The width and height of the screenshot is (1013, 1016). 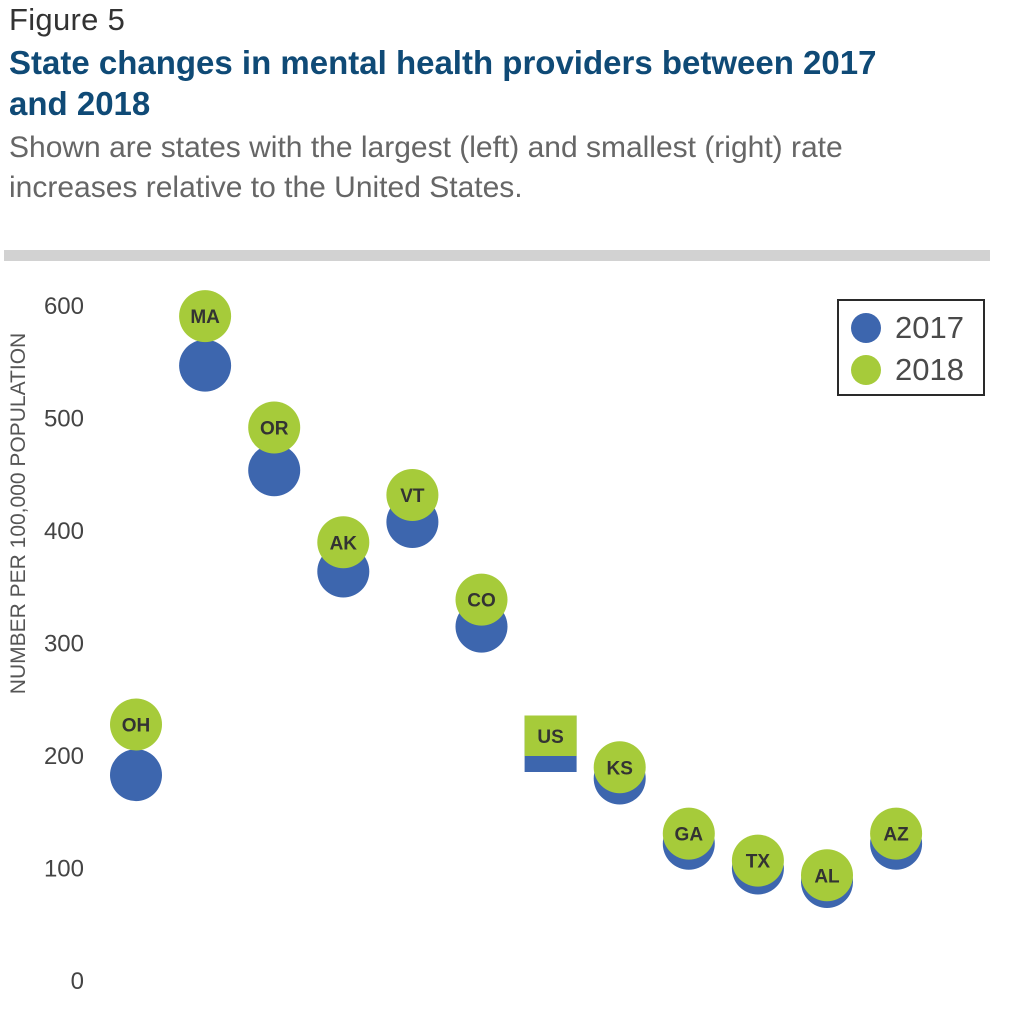 What do you see at coordinates (274, 470) in the screenshot?
I see `data-point-2017-or` at bounding box center [274, 470].